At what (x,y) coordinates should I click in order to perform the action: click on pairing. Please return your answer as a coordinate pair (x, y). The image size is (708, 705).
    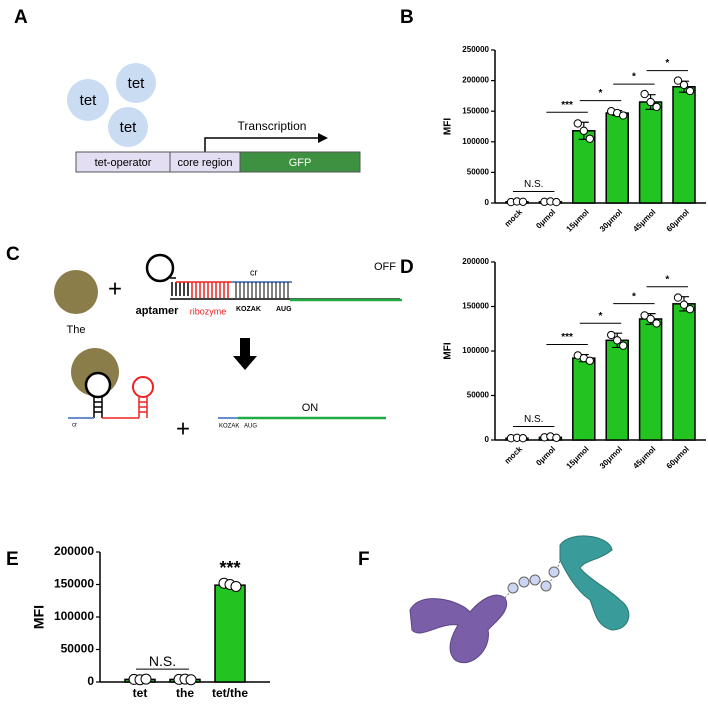
    Looking at the image, I should click on (262, 290).